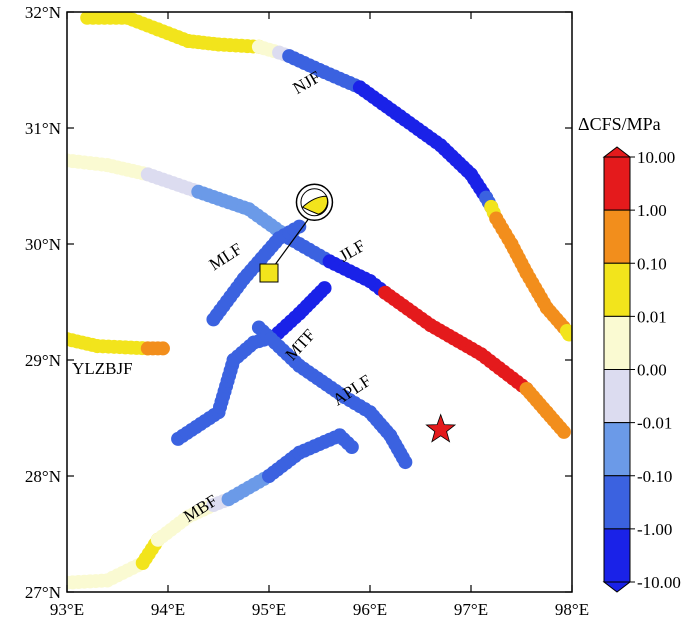  What do you see at coordinates (118, 344) in the screenshot?
I see `fault-ylzbjf` at bounding box center [118, 344].